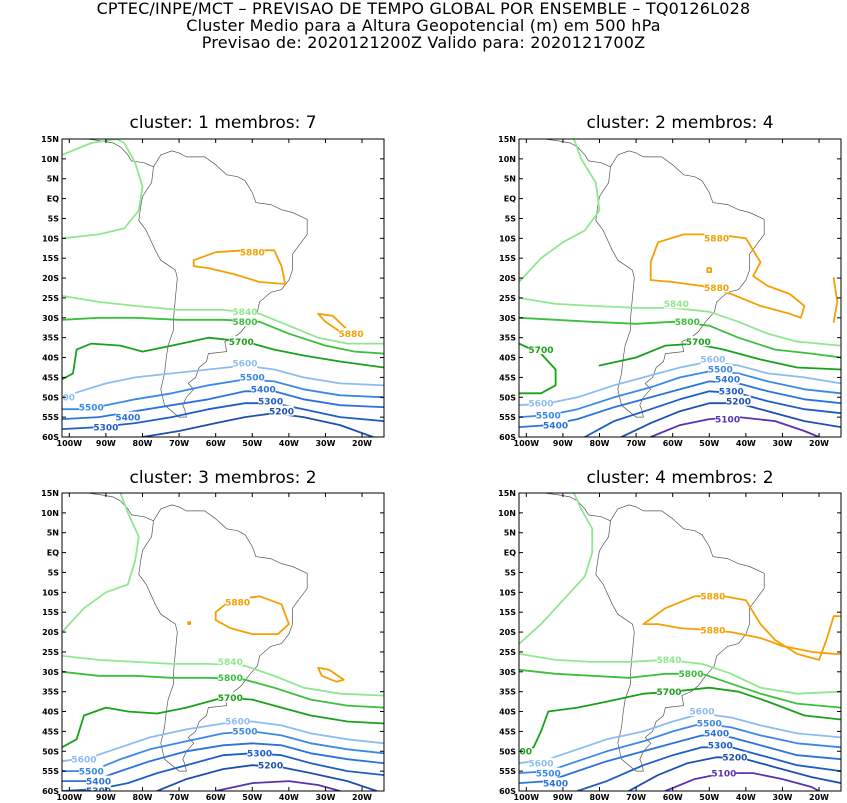  Describe the element at coordinates (507, 791) in the screenshot. I see `y-tick-label: 60S` at that location.